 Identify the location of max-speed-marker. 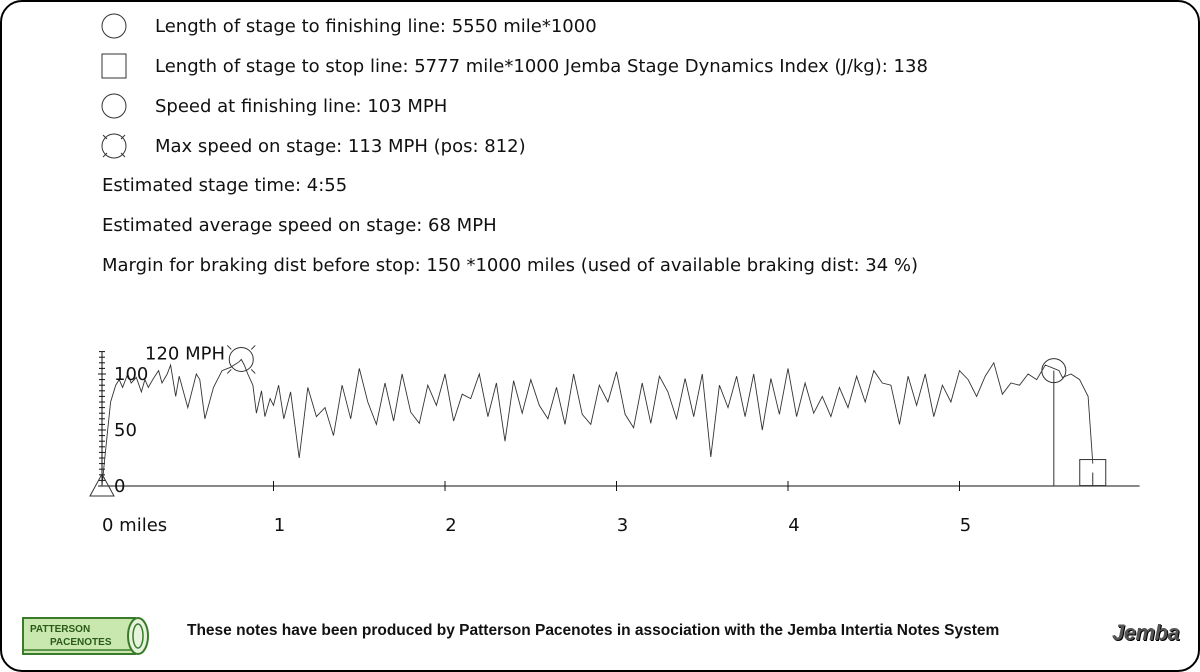
(241, 359).